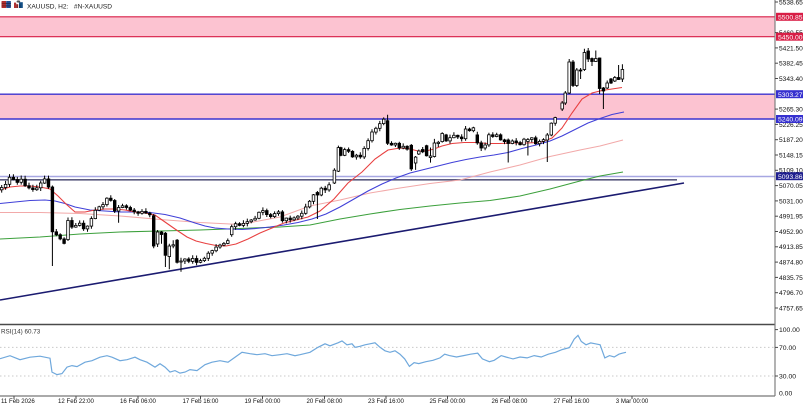 This screenshot has width=807, height=412. I want to click on svg-text: 4913.85, so click(791, 247).